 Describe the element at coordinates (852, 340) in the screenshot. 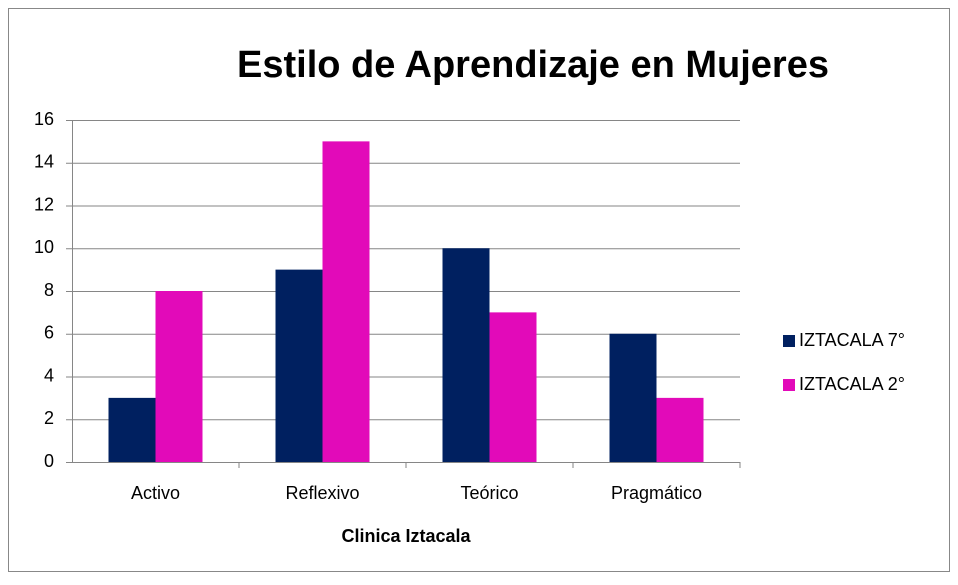

I see `legend-label: IZTACALA 7°` at that location.